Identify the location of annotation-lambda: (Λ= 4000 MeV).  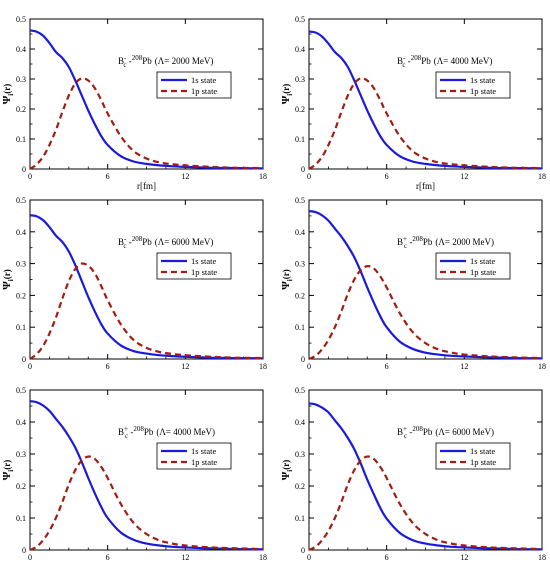
(185, 432).